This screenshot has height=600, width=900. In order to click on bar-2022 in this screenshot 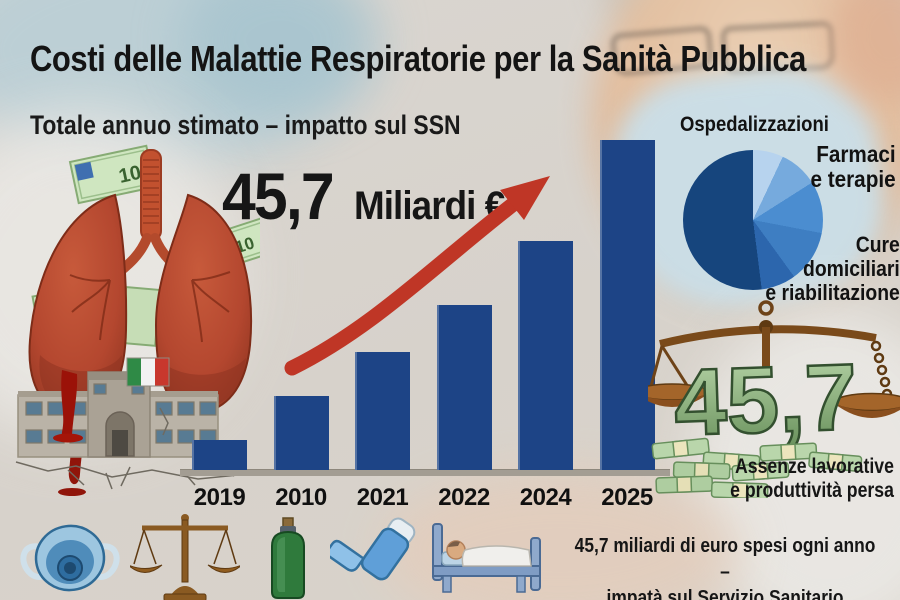, I will do `click(464, 387)`.